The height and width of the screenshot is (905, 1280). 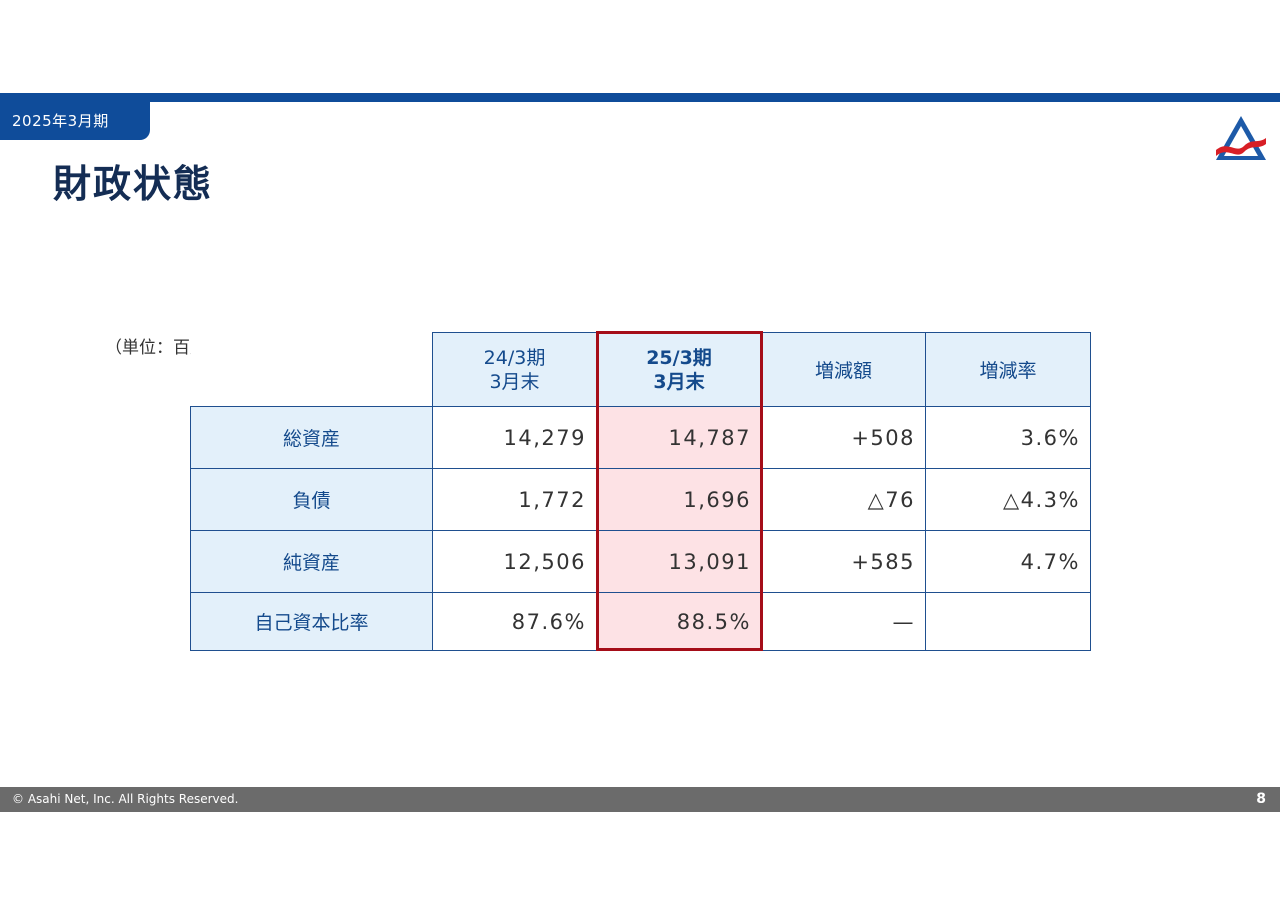 What do you see at coordinates (679, 357) in the screenshot?
I see `column-header-curr-line1: 25/3期` at bounding box center [679, 357].